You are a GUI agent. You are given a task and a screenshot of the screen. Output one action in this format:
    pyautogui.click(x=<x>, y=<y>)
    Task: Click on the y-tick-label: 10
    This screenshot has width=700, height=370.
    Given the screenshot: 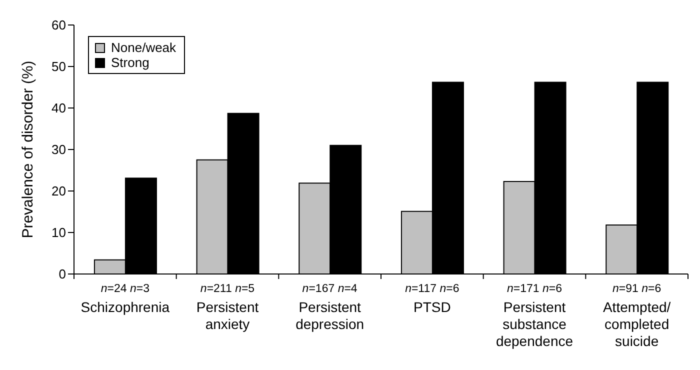 What is the action you would take?
    pyautogui.click(x=59, y=232)
    